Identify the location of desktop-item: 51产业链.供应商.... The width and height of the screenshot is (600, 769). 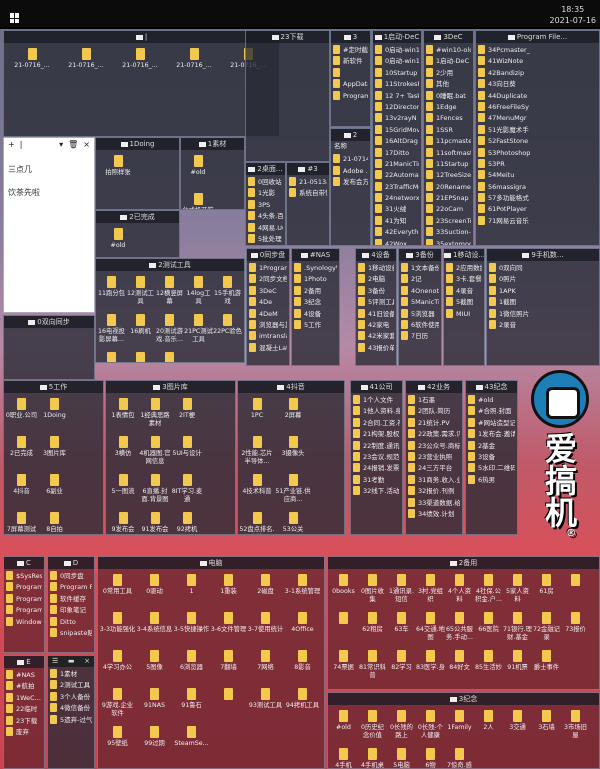
(293, 491).